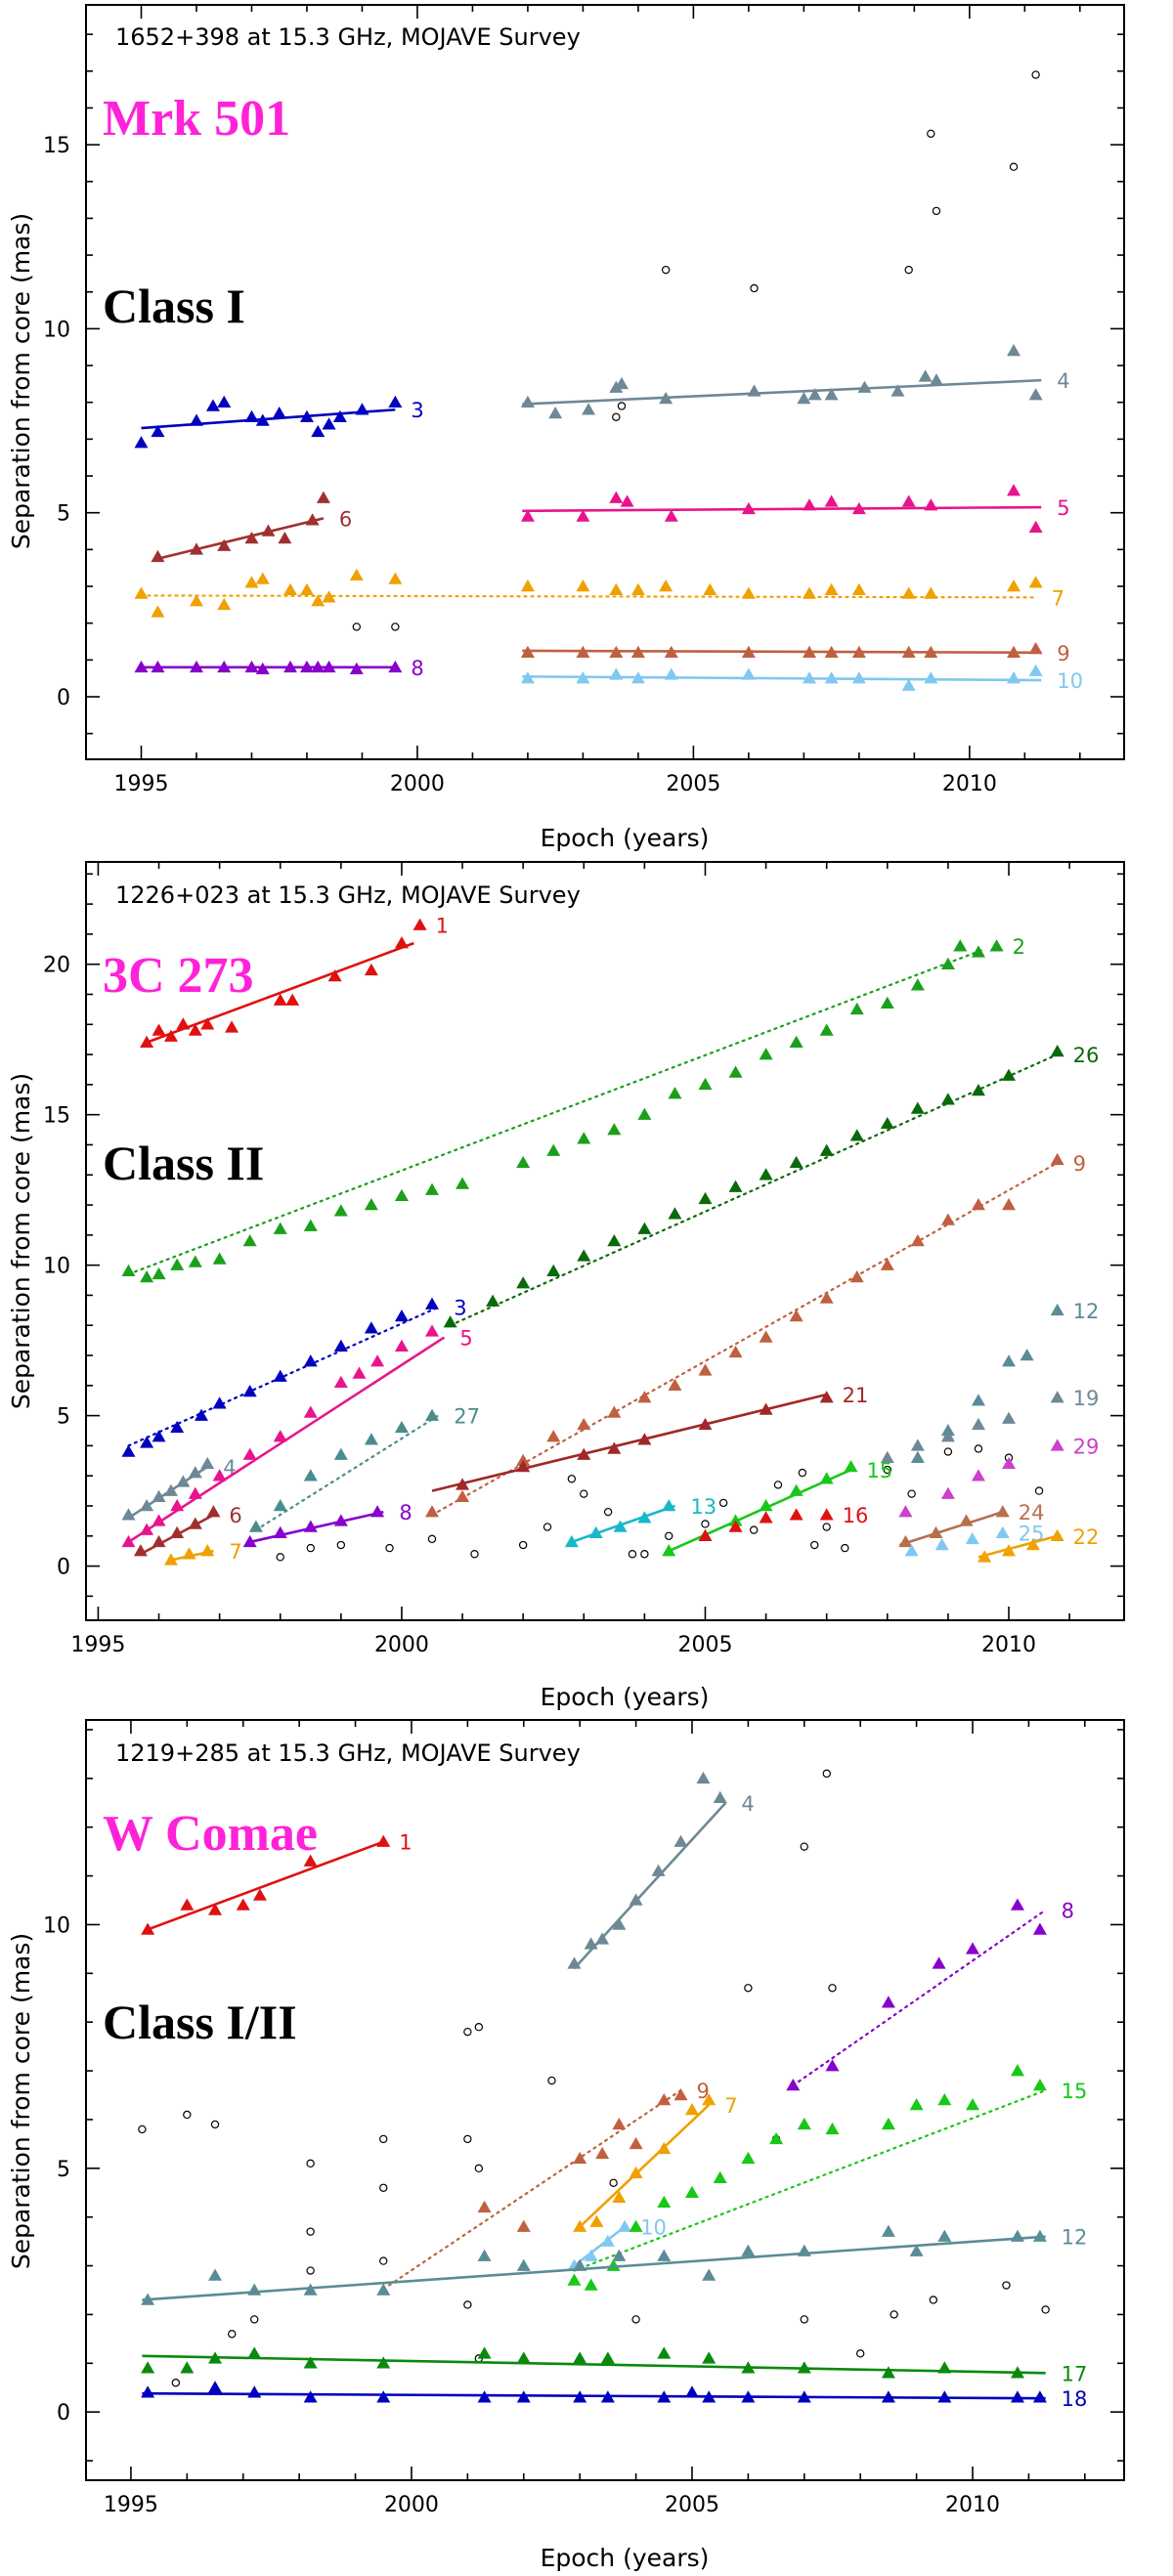 The width and height of the screenshot is (1173, 2576). I want to click on component-13: 13, so click(640, 1522).